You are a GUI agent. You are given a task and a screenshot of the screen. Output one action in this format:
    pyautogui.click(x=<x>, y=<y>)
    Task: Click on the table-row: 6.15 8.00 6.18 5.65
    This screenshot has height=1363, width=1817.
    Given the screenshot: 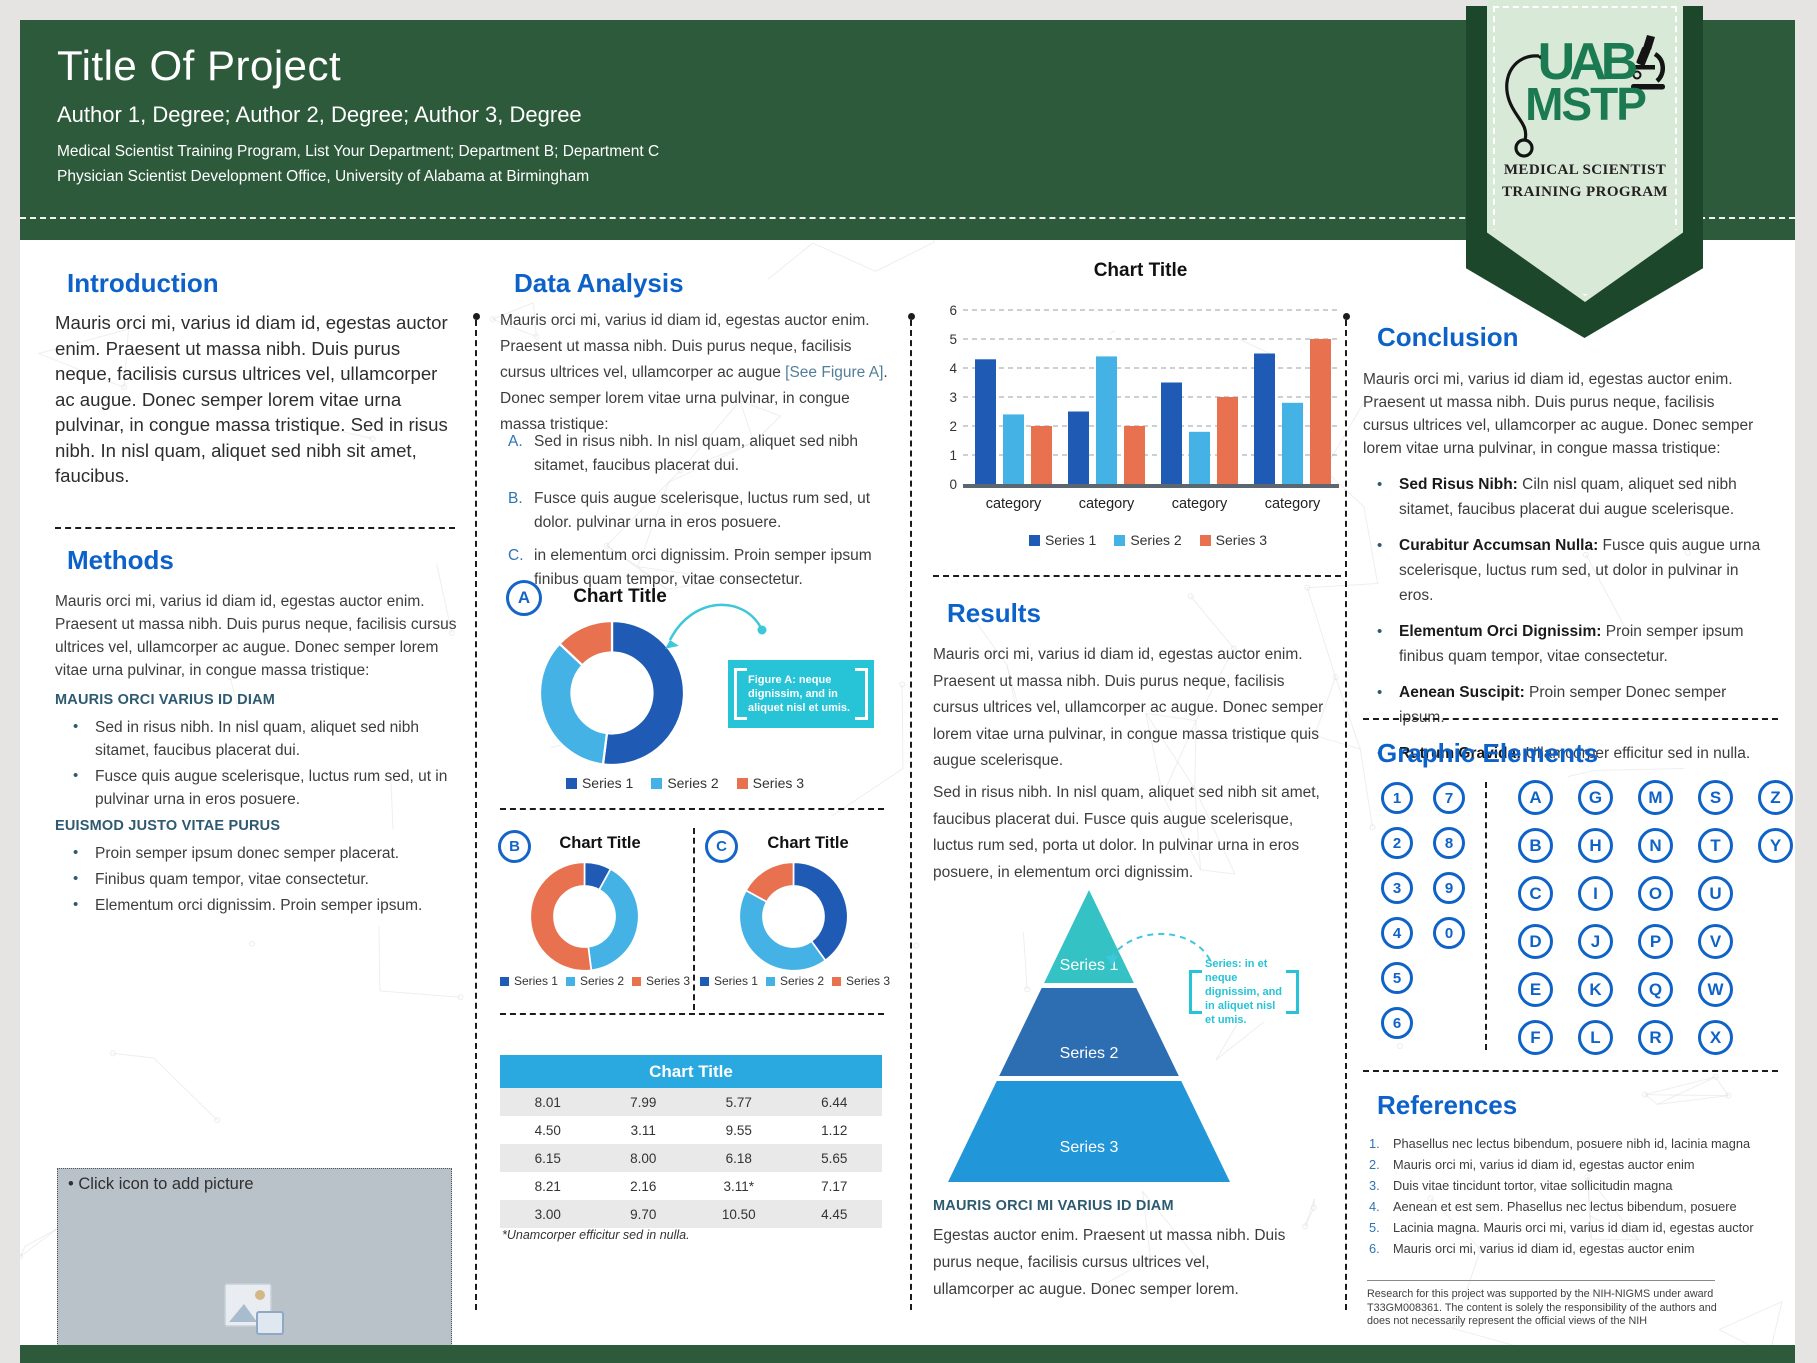 What is the action you would take?
    pyautogui.click(x=691, y=1158)
    